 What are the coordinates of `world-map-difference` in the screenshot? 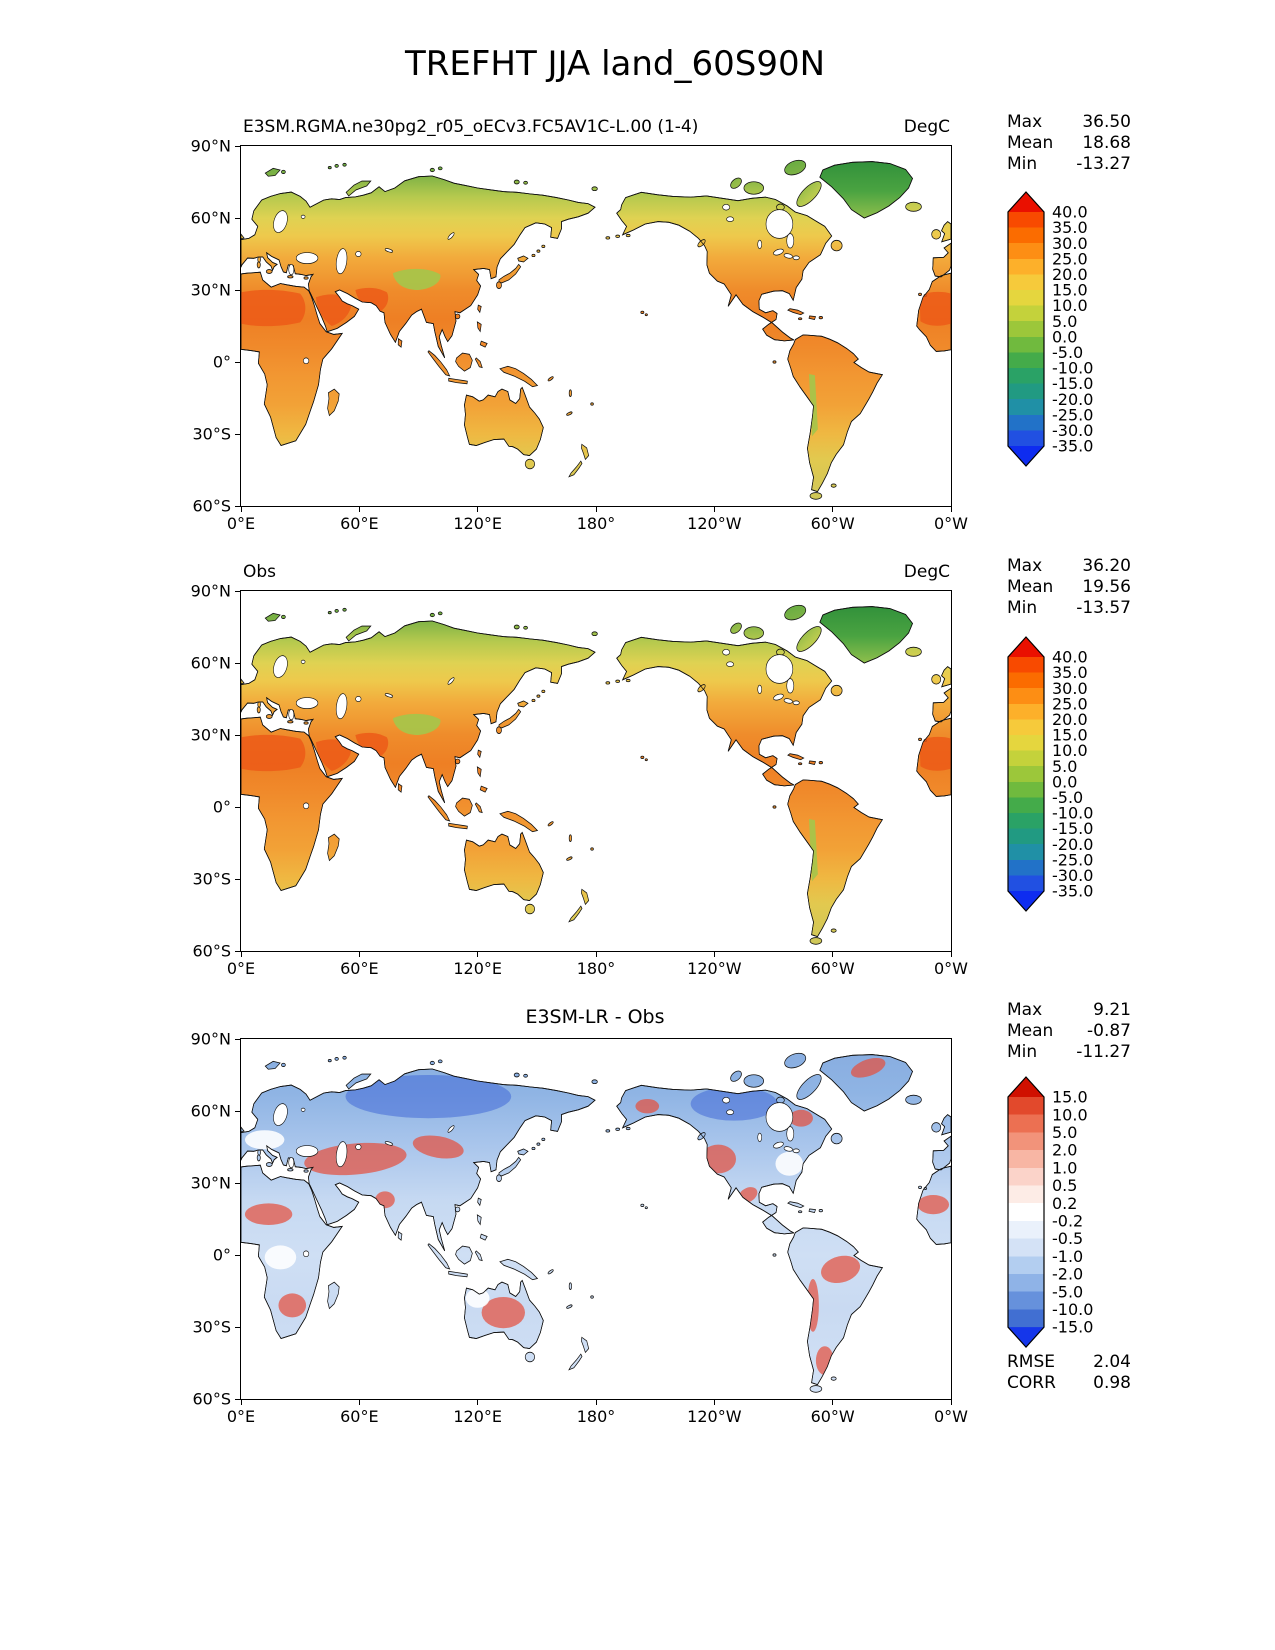 It's located at (596, 1219).